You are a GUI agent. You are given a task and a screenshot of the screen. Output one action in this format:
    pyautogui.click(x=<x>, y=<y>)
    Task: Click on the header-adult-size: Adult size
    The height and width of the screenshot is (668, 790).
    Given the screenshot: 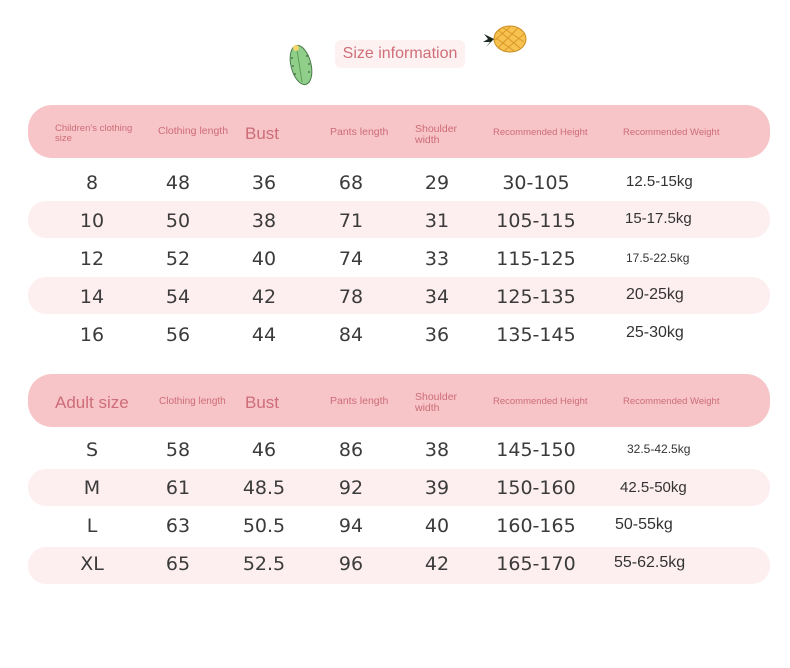 What is the action you would take?
    pyautogui.click(x=92, y=402)
    